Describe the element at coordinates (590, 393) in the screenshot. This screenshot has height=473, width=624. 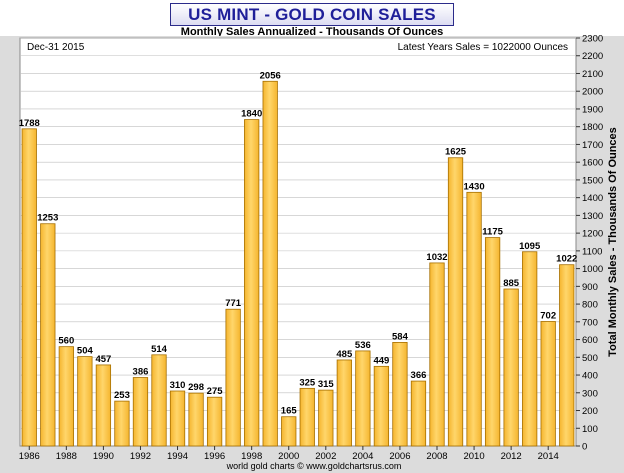
I see `y-tick-label: 300` at that location.